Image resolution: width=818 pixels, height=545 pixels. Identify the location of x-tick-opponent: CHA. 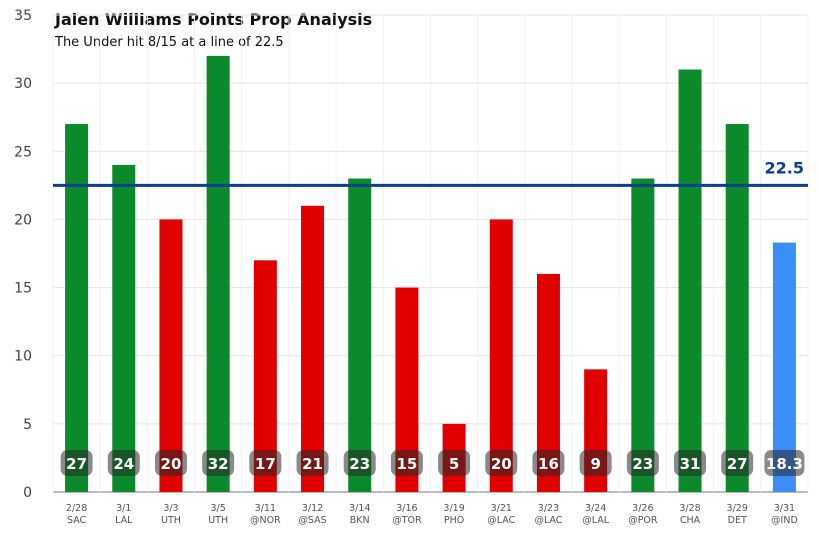
(690, 520).